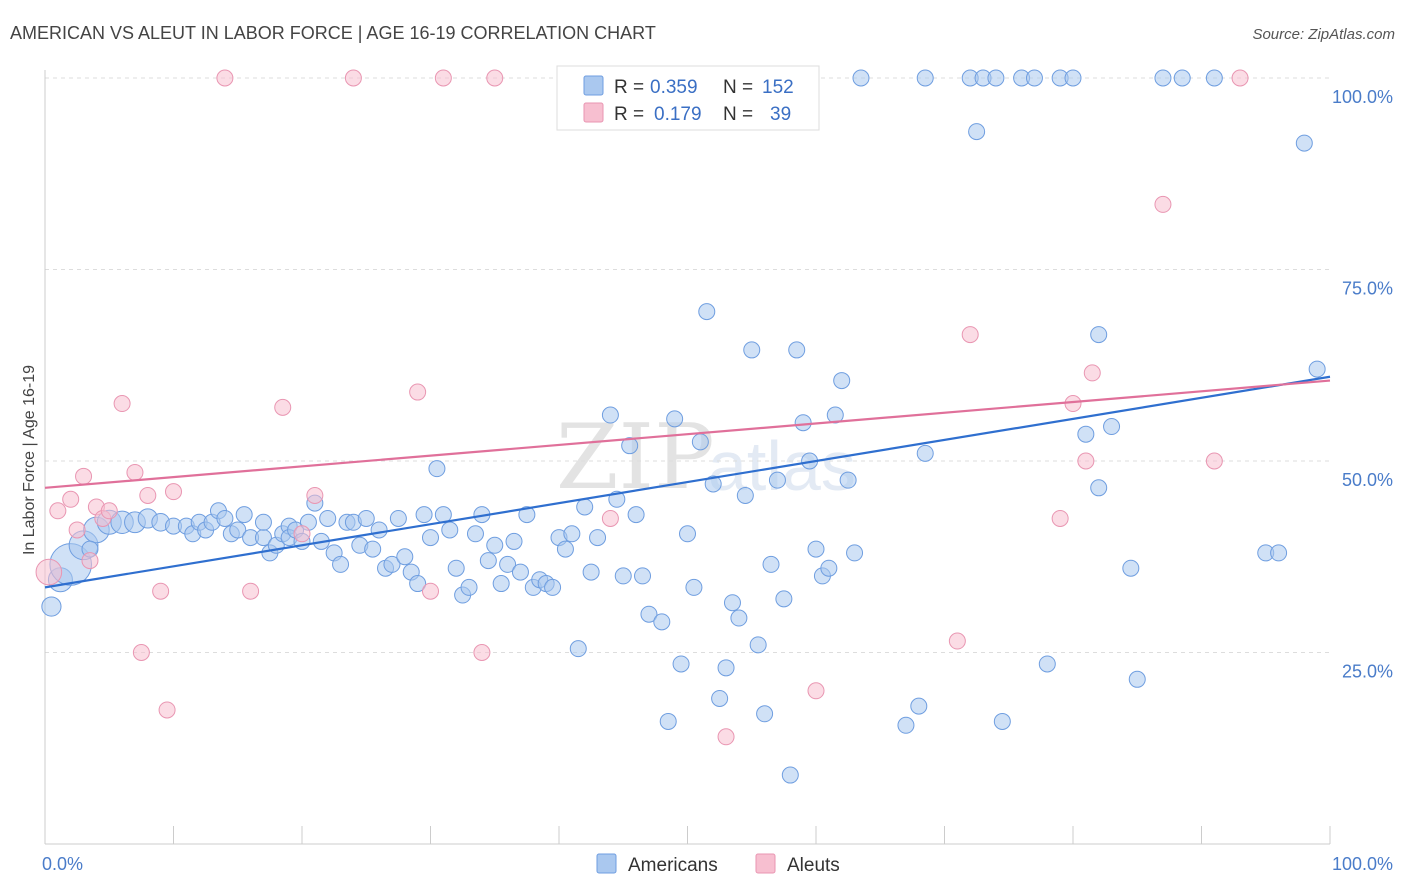 The image size is (1406, 892). Describe the element at coordinates (778, 87) in the screenshot. I see `legend-n-value-americans: 152` at that location.